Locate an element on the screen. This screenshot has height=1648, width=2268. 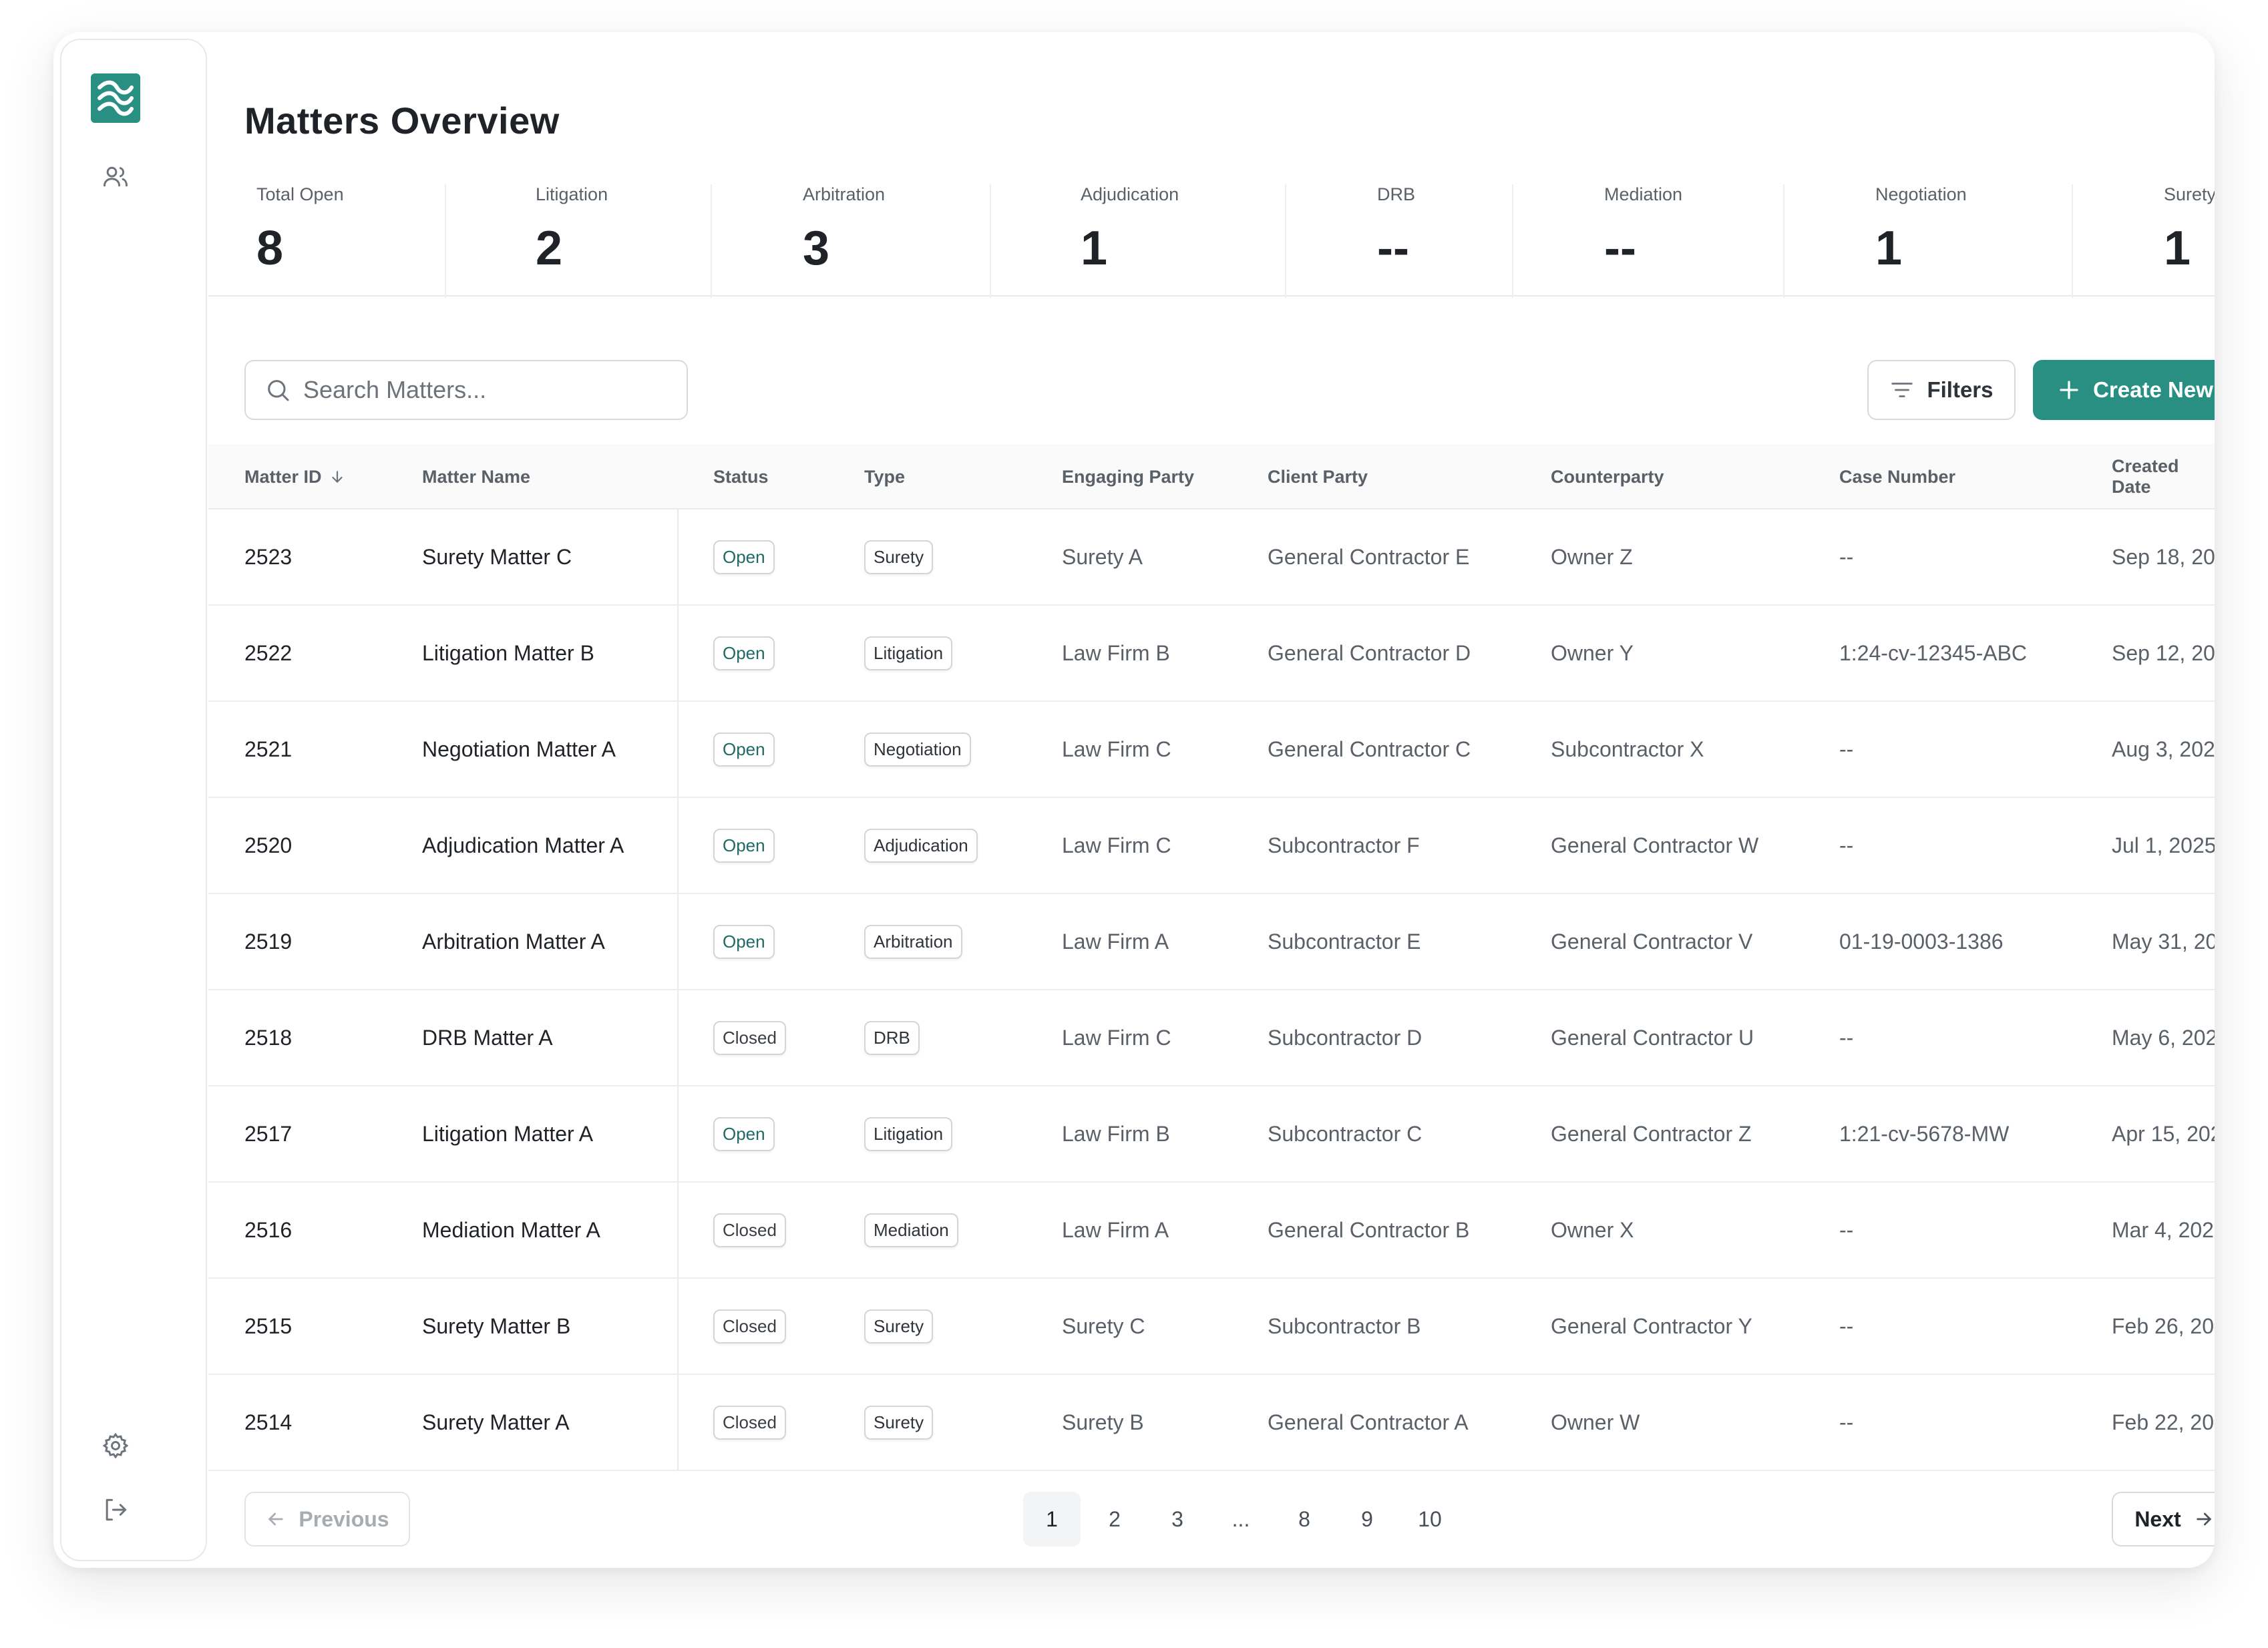
next-button: Next is located at coordinates (2163, 1519).